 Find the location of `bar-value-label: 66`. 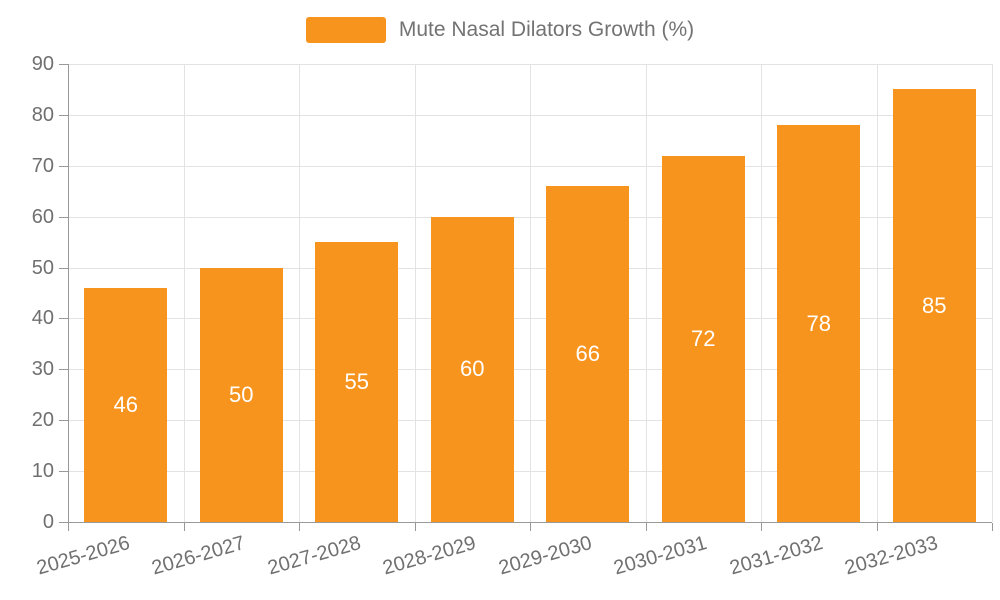

bar-value-label: 66 is located at coordinates (588, 354).